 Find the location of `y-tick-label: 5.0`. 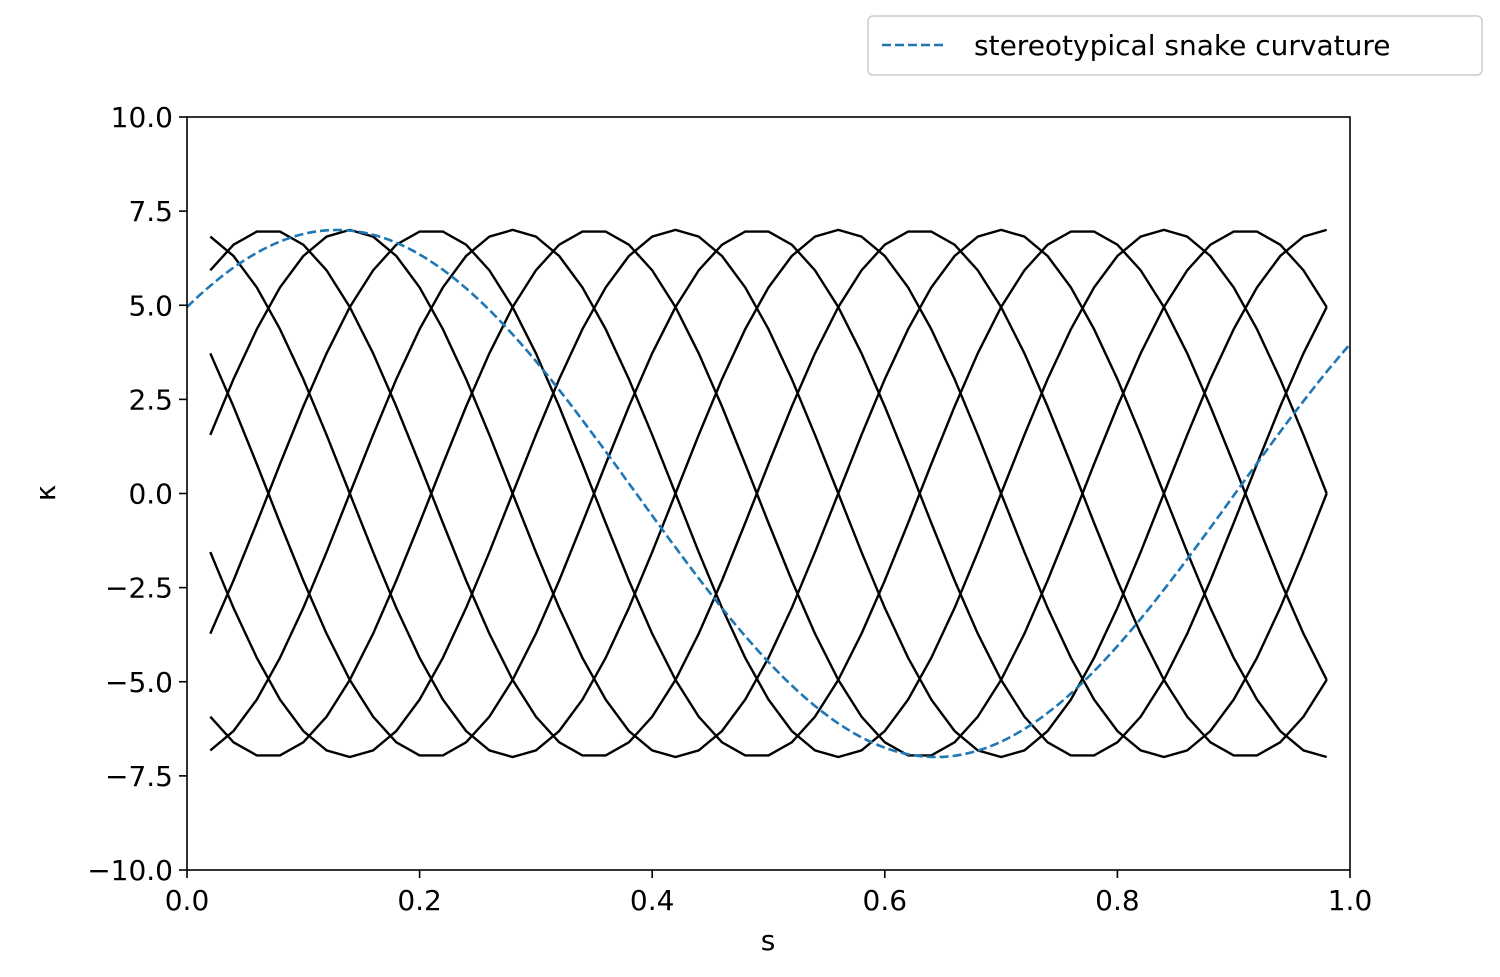

y-tick-label: 5.0 is located at coordinates (150, 305).